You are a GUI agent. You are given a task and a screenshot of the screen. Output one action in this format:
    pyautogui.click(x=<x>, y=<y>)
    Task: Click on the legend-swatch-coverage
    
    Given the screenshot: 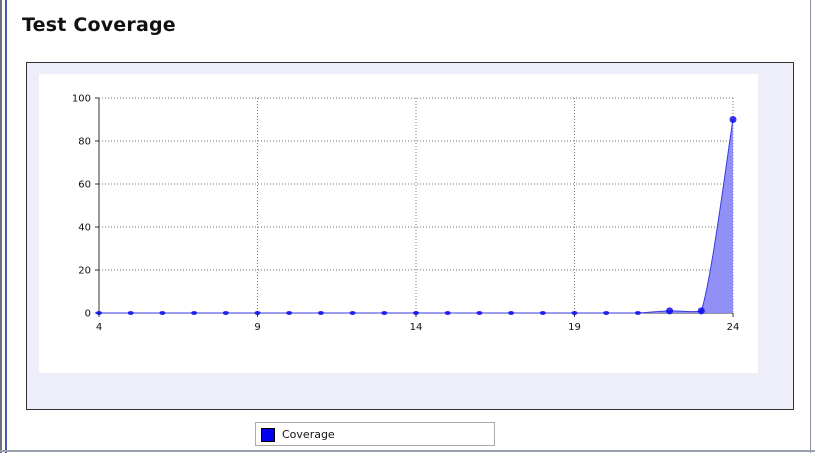 What is the action you would take?
    pyautogui.click(x=268, y=435)
    